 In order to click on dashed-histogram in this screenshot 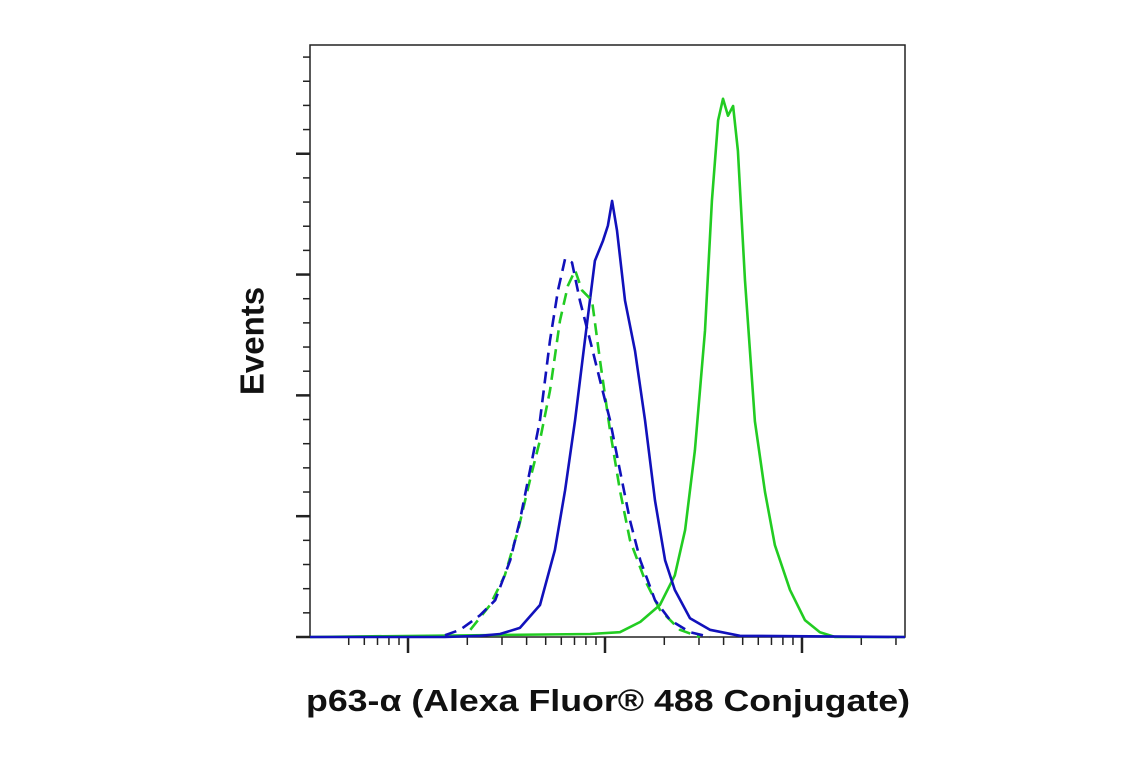, I will do `click(577, 448)`.